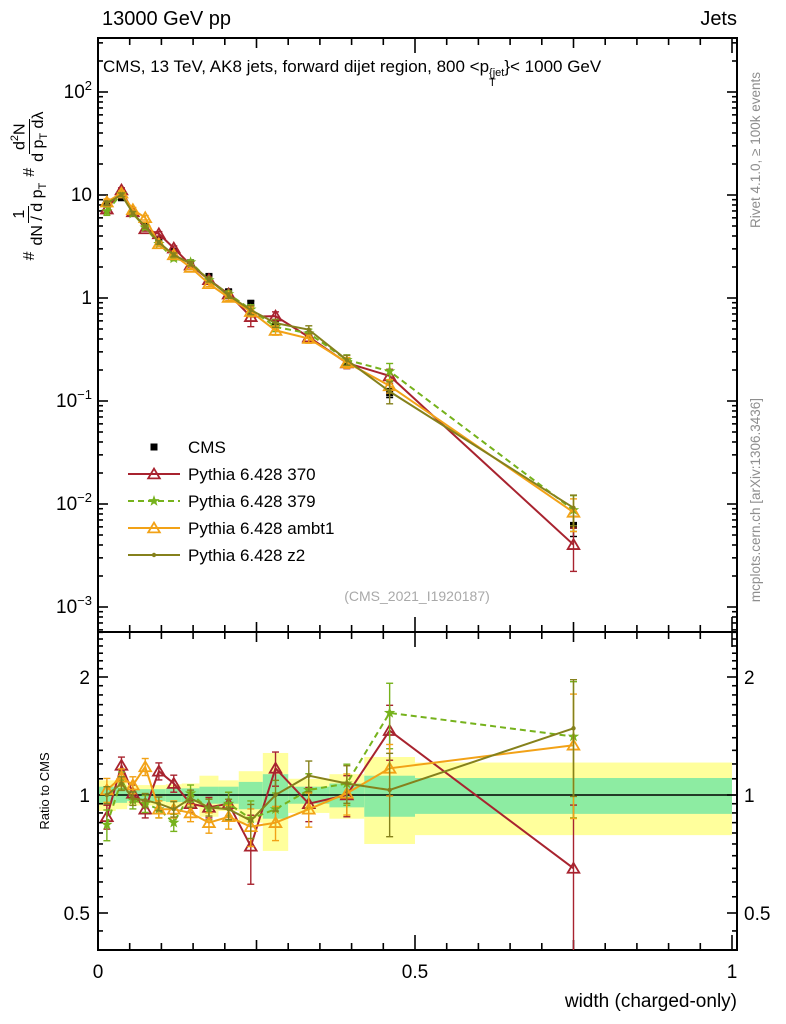 The width and height of the screenshot is (786, 1024). I want to click on xtick-label-0: 0, so click(98, 972).